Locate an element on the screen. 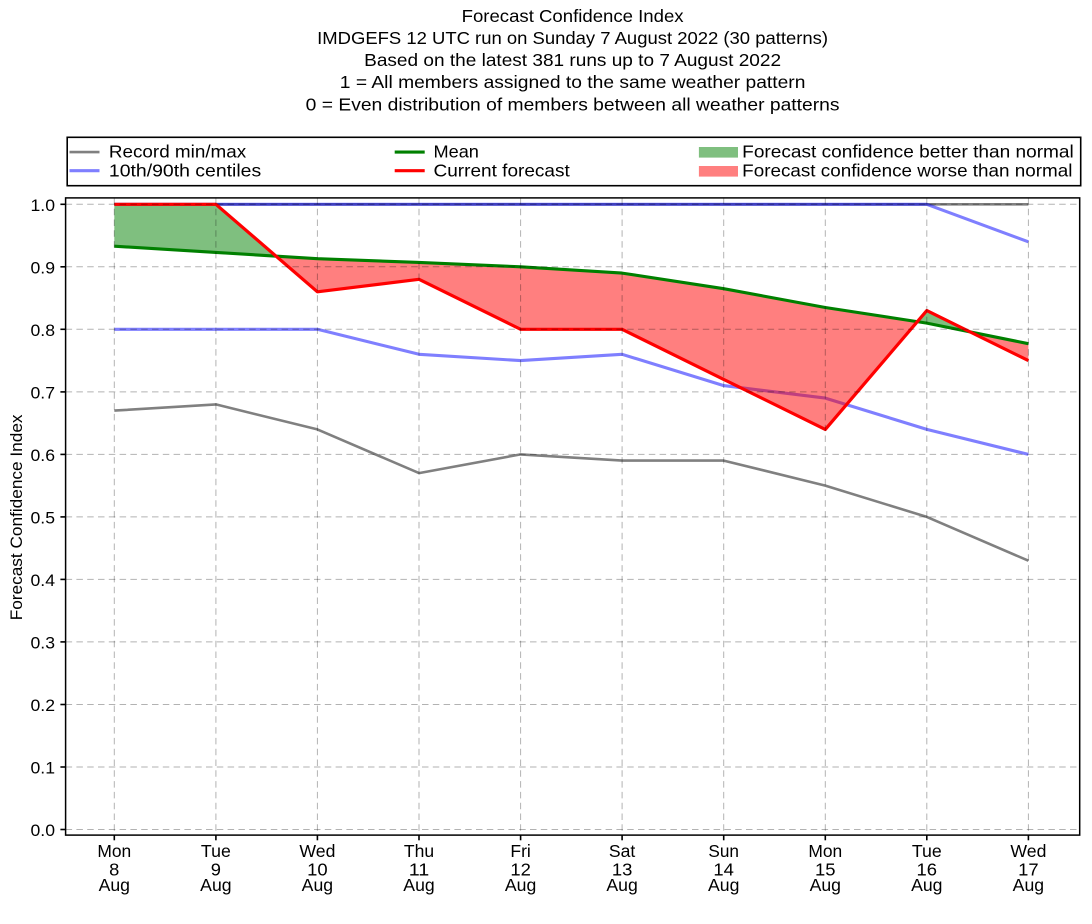  svg-text: 14 is located at coordinates (723, 869).